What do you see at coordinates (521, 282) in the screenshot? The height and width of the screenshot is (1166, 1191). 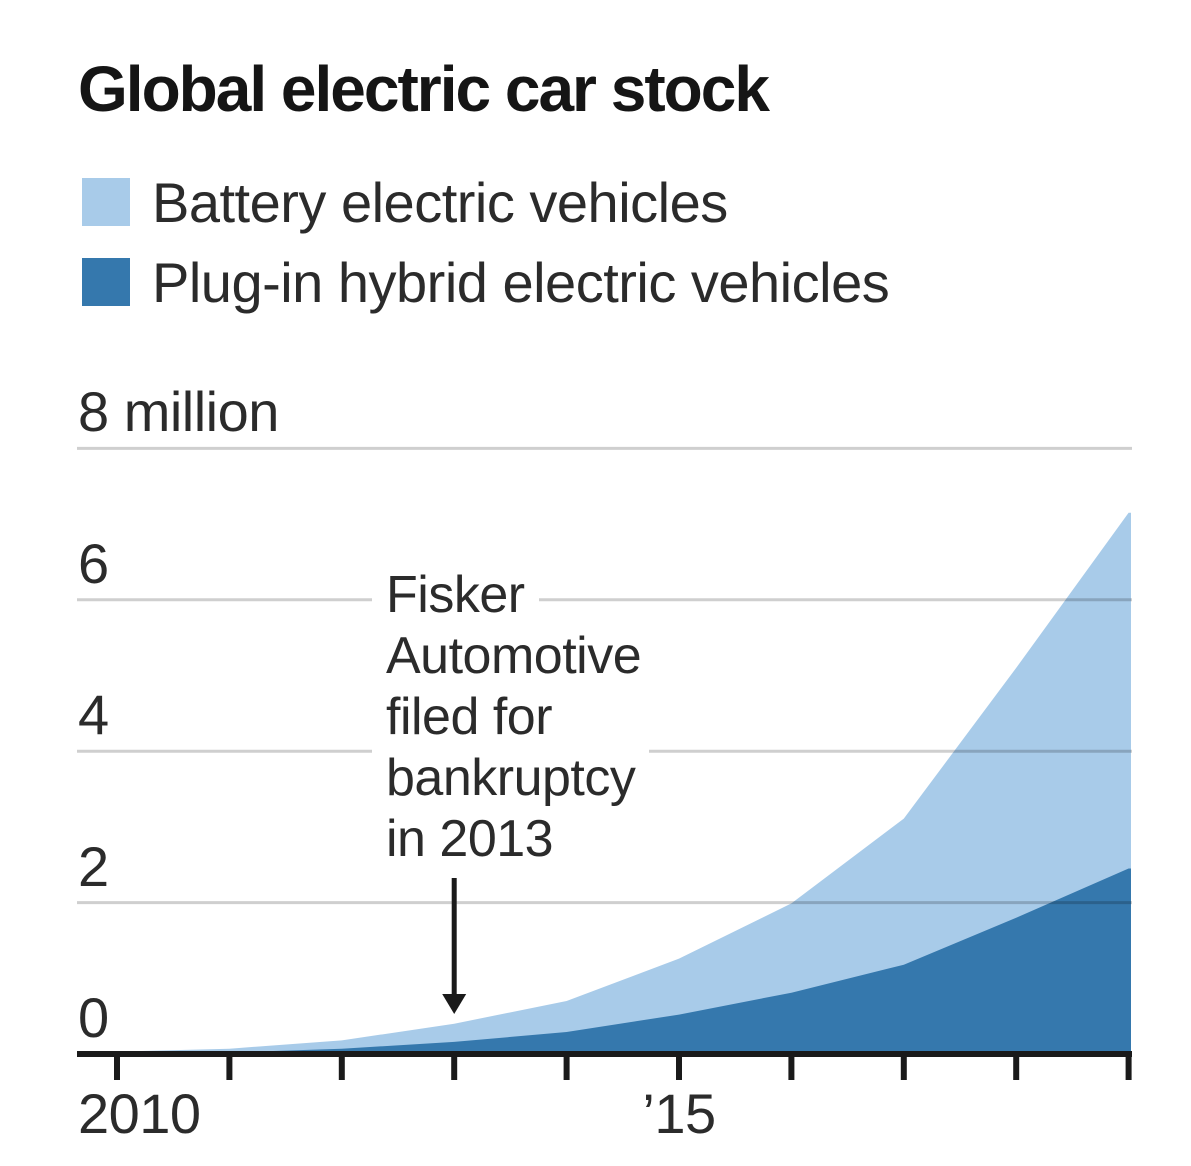 I see `legend-label: Plug-in hybrid electric vehicles` at bounding box center [521, 282].